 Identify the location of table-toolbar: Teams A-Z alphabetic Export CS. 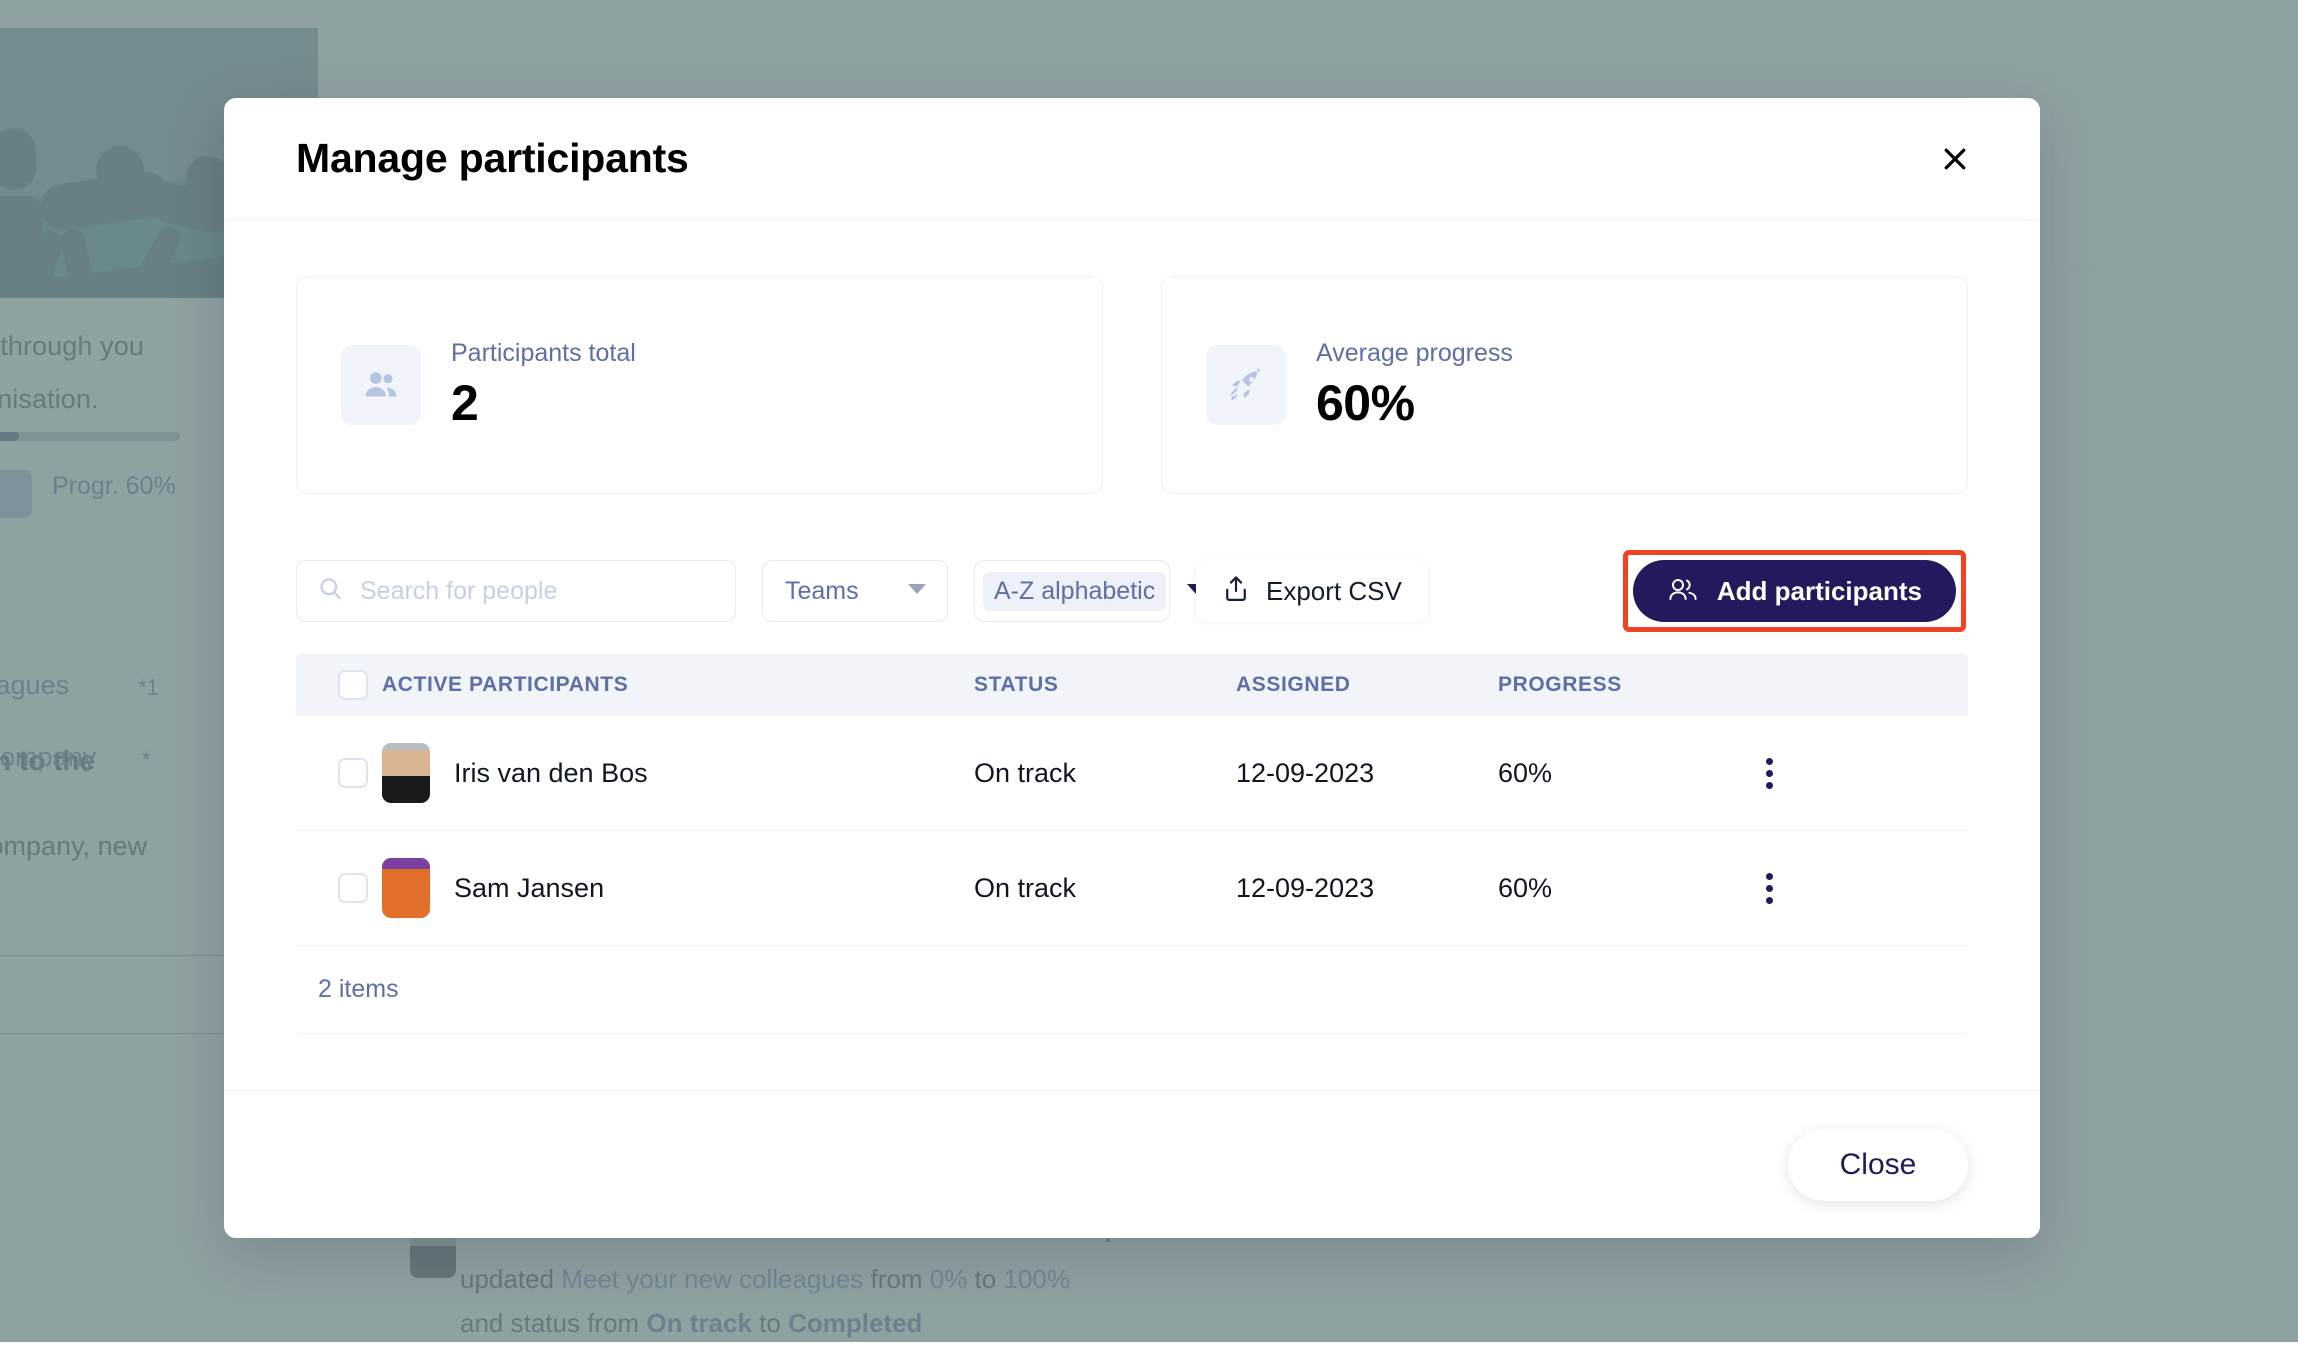
(1132, 591).